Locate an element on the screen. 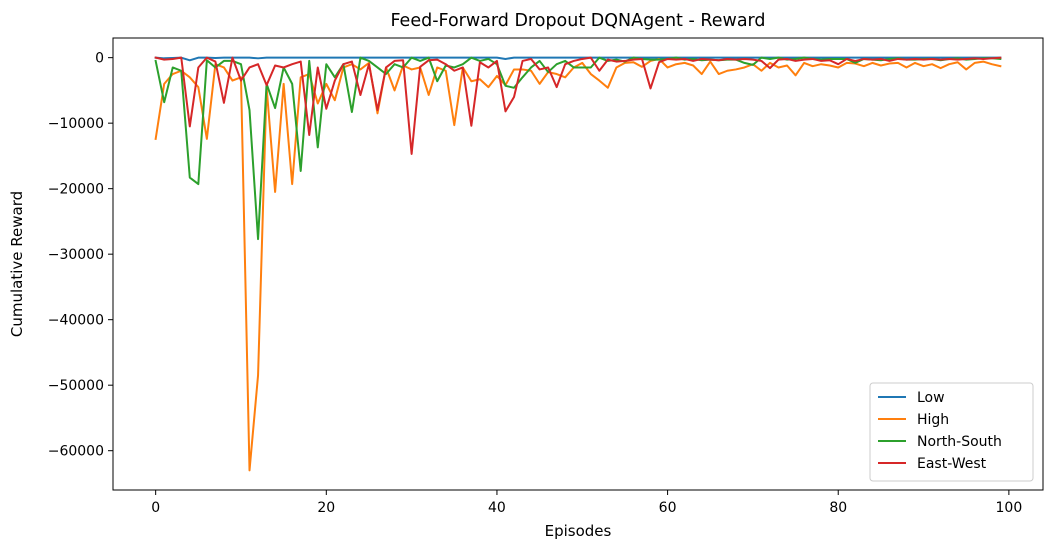  y-tick-label: 0 is located at coordinates (99, 59).